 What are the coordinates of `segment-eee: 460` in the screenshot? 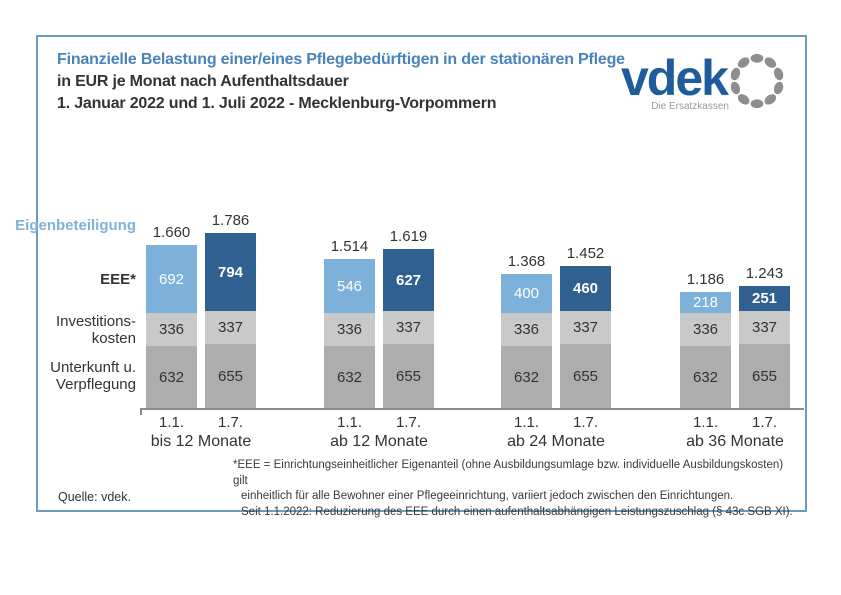 It's located at (585, 288).